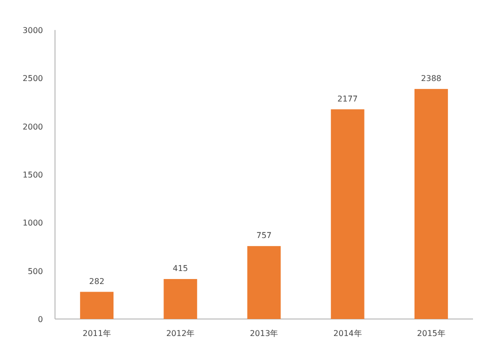 This screenshot has height=362, width=500. What do you see at coordinates (32, 175) in the screenshot?
I see `y-tick-label: 1500` at bounding box center [32, 175].